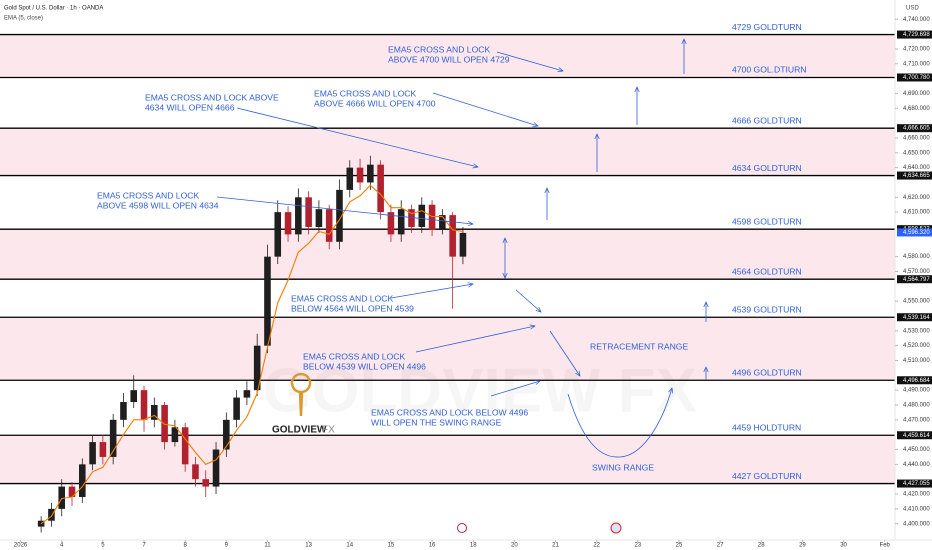  I want to click on y-tick-label: 4,520.000, so click(916, 346).